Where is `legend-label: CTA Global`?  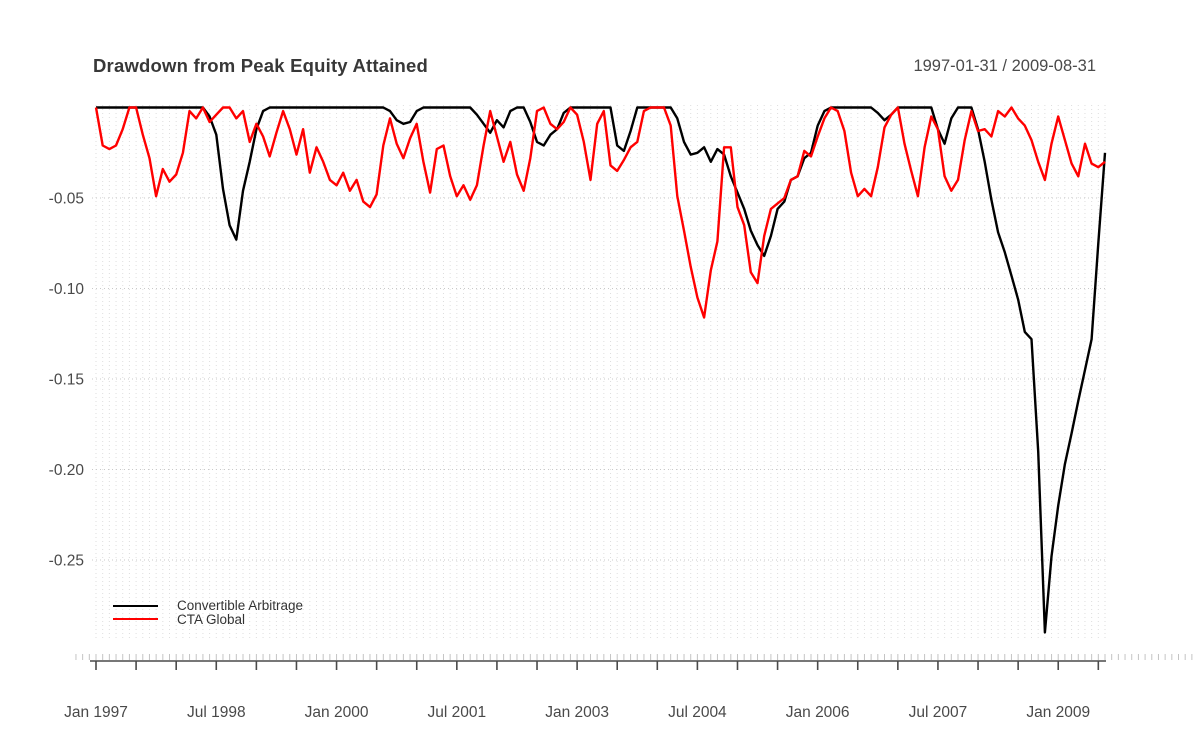 legend-label: CTA Global is located at coordinates (211, 619).